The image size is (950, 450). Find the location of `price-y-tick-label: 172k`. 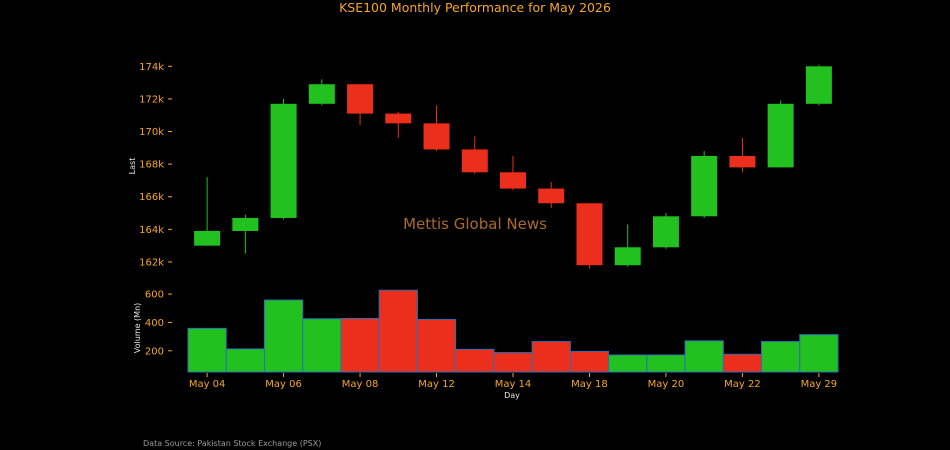

price-y-tick-label: 172k is located at coordinates (151, 99).